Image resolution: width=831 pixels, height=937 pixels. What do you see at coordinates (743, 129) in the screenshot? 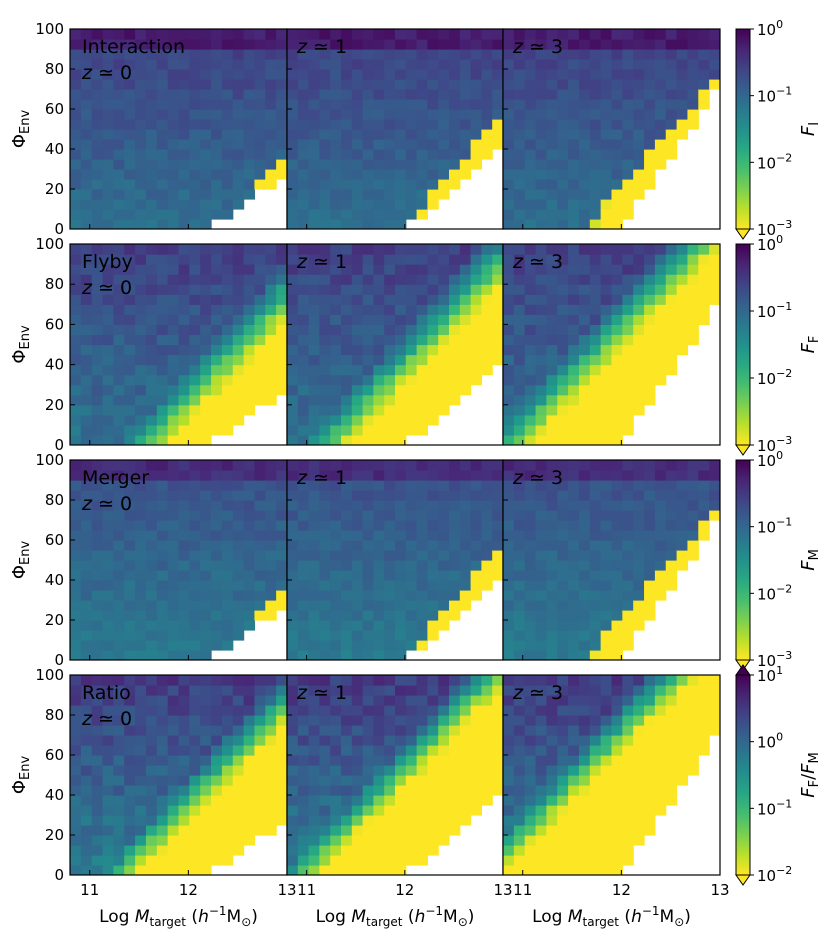
I see `colorbar-gradient` at bounding box center [743, 129].